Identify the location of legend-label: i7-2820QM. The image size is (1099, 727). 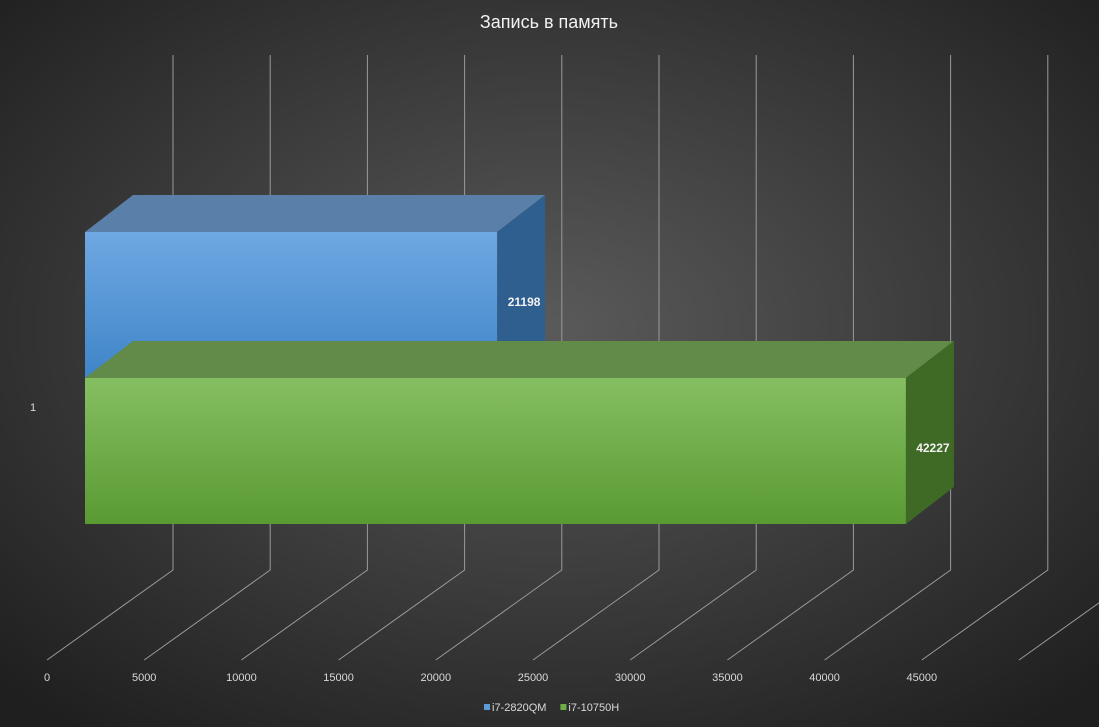
(519, 708).